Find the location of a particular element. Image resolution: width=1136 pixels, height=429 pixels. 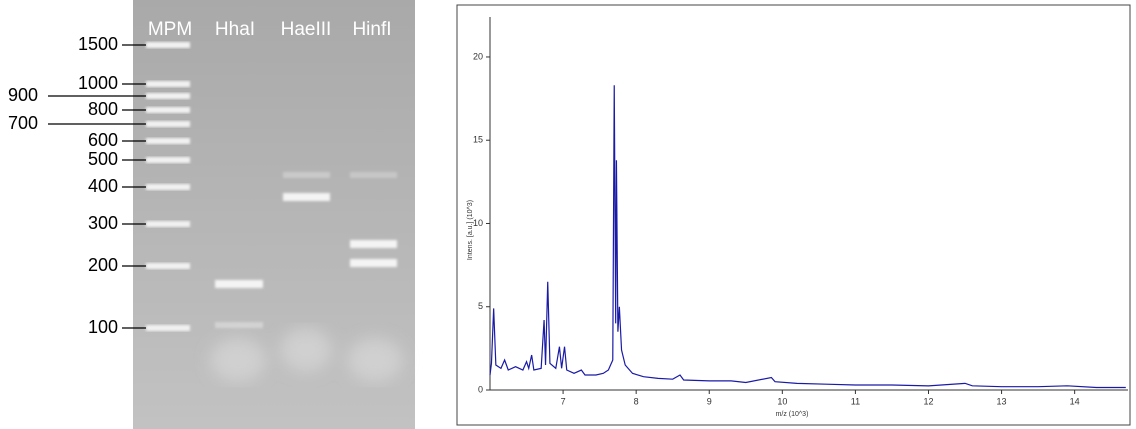

ladder-label: 500 is located at coordinates (103, 159).